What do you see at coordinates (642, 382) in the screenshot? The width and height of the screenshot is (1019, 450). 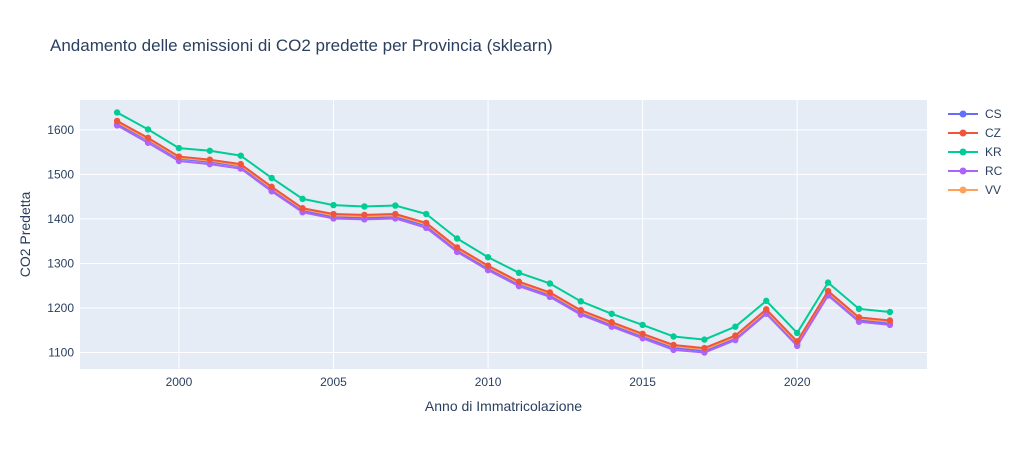 I see `x-tick-label: 2015` at bounding box center [642, 382].